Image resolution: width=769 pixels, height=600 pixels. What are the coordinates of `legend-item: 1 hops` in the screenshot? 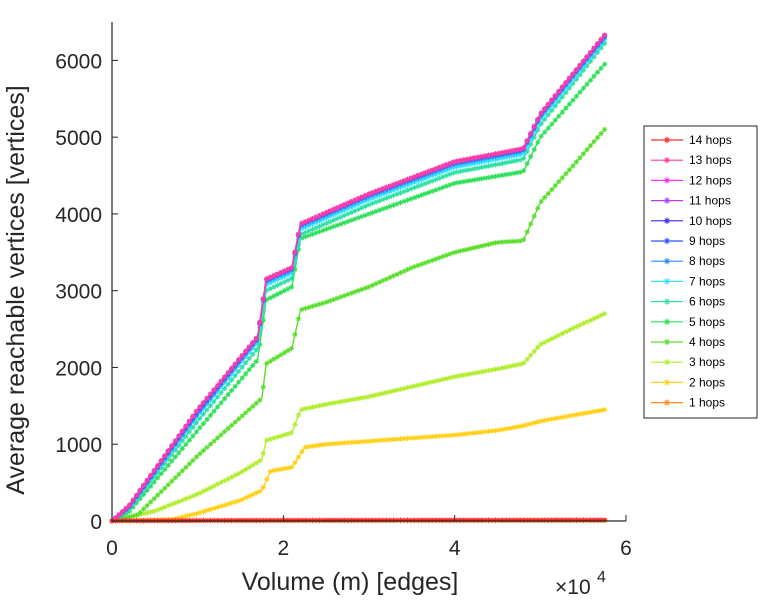 It's located at (688, 403).